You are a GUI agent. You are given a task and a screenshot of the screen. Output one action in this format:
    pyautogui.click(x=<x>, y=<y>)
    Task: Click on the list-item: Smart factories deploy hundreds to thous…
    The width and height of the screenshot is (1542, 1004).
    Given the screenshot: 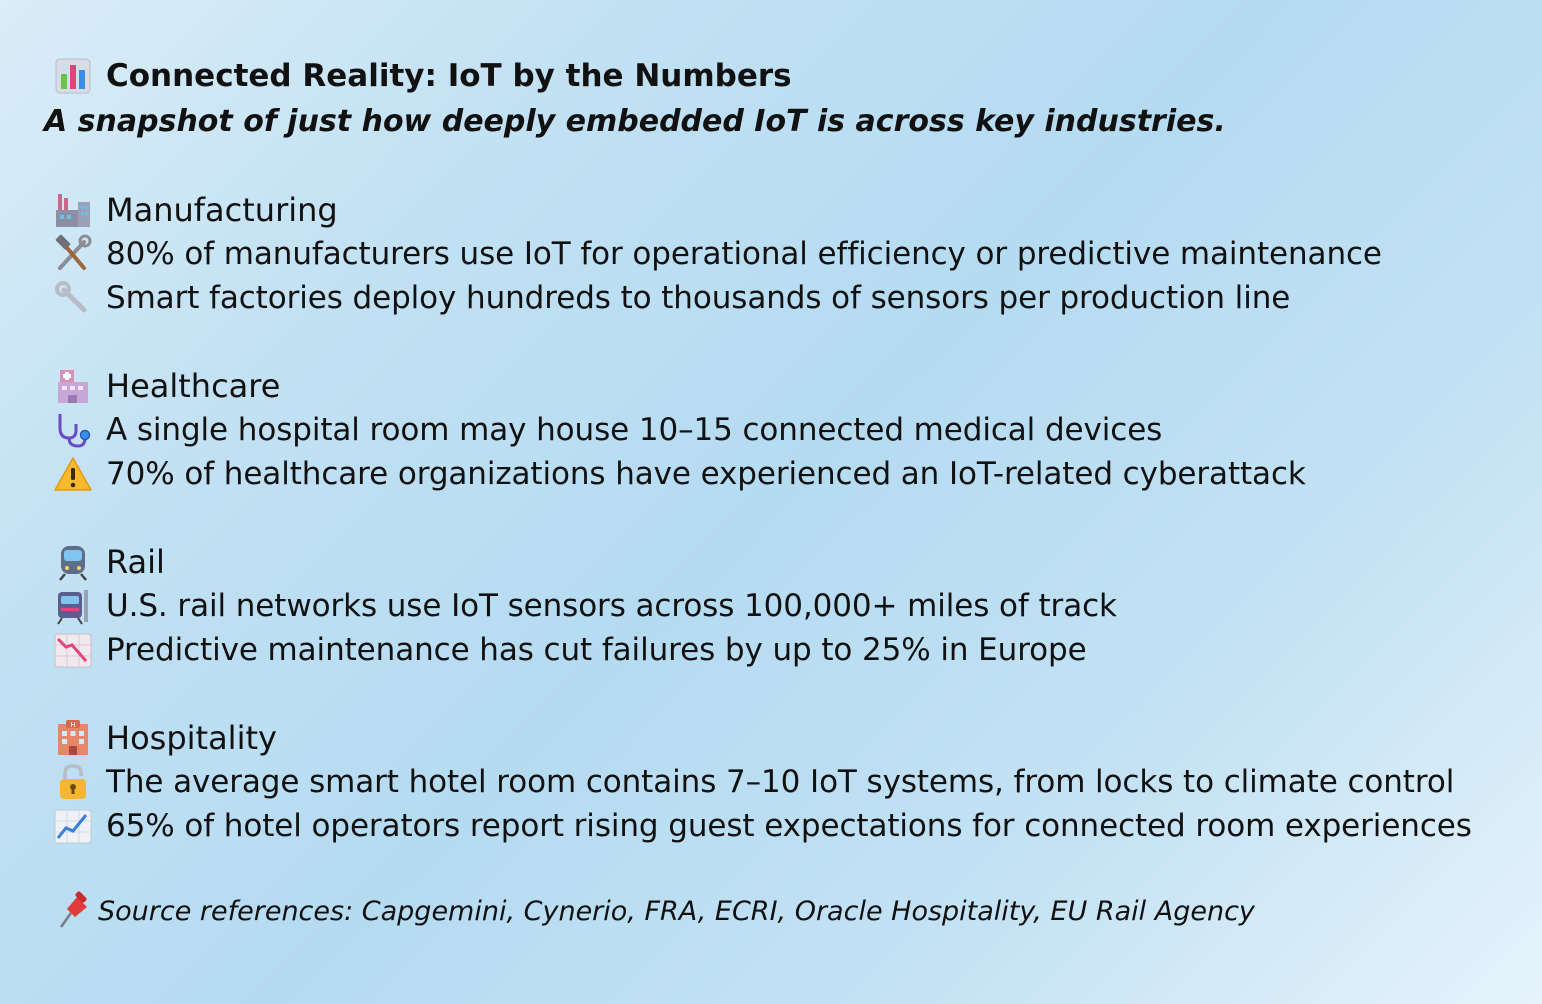 What is the action you would take?
    pyautogui.click(x=779, y=298)
    